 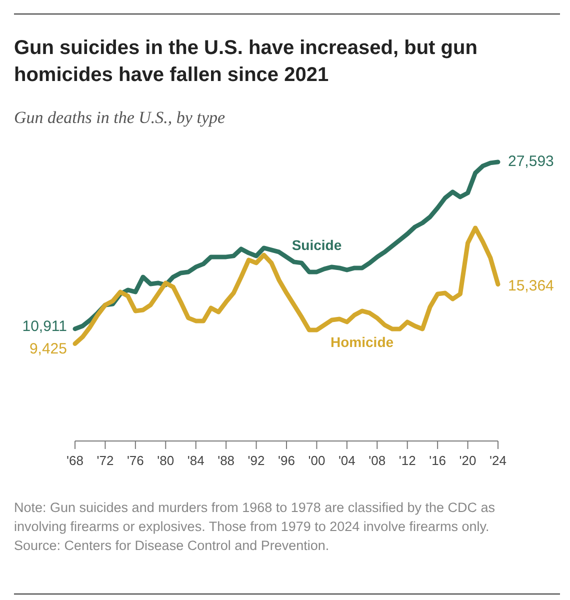 I want to click on x-tick-label: '92, so click(x=256, y=460).